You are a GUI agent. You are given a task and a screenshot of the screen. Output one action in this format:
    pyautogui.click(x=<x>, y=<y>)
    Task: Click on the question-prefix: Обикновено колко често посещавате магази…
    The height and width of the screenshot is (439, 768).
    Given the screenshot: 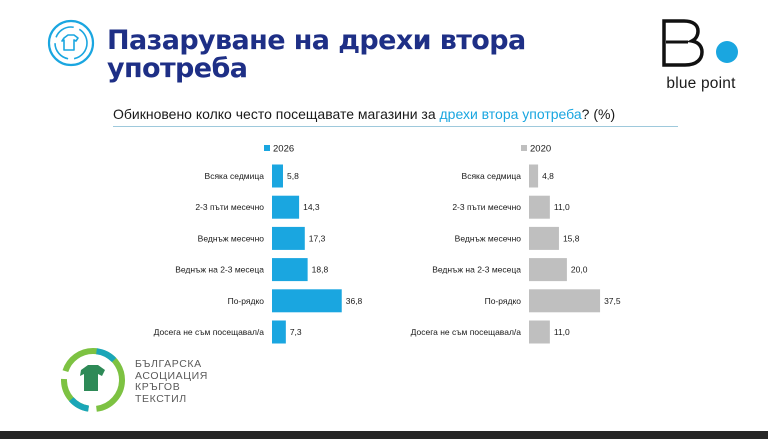 What is the action you would take?
    pyautogui.click(x=276, y=114)
    